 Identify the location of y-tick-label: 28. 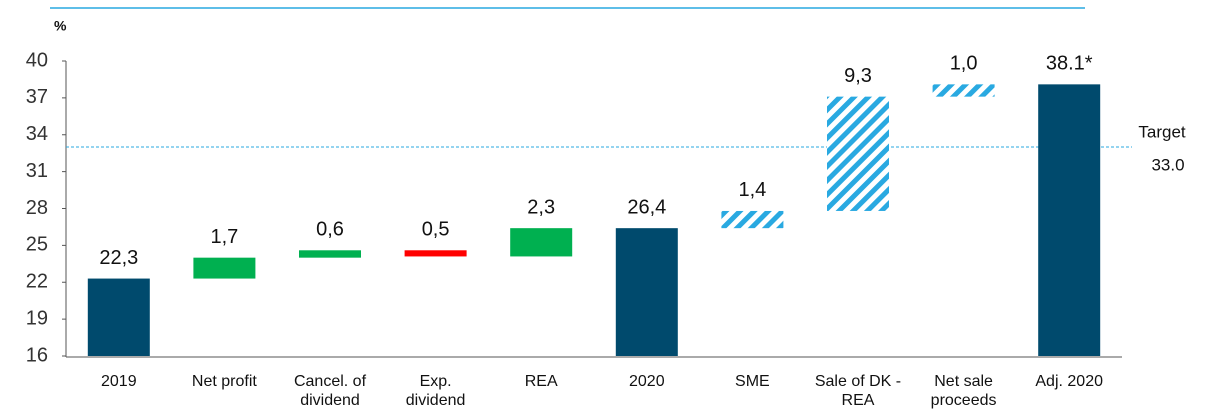
(37, 208).